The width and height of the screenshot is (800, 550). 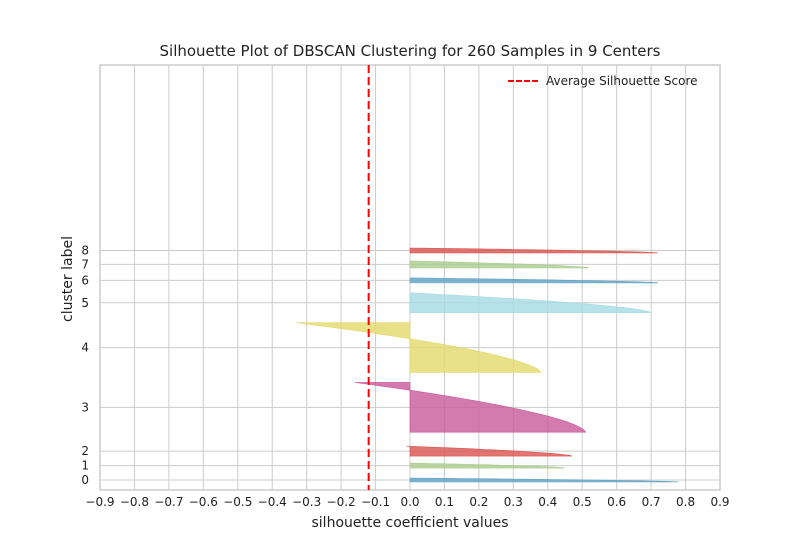 I want to click on x-tick-label: 0.1, so click(x=444, y=502).